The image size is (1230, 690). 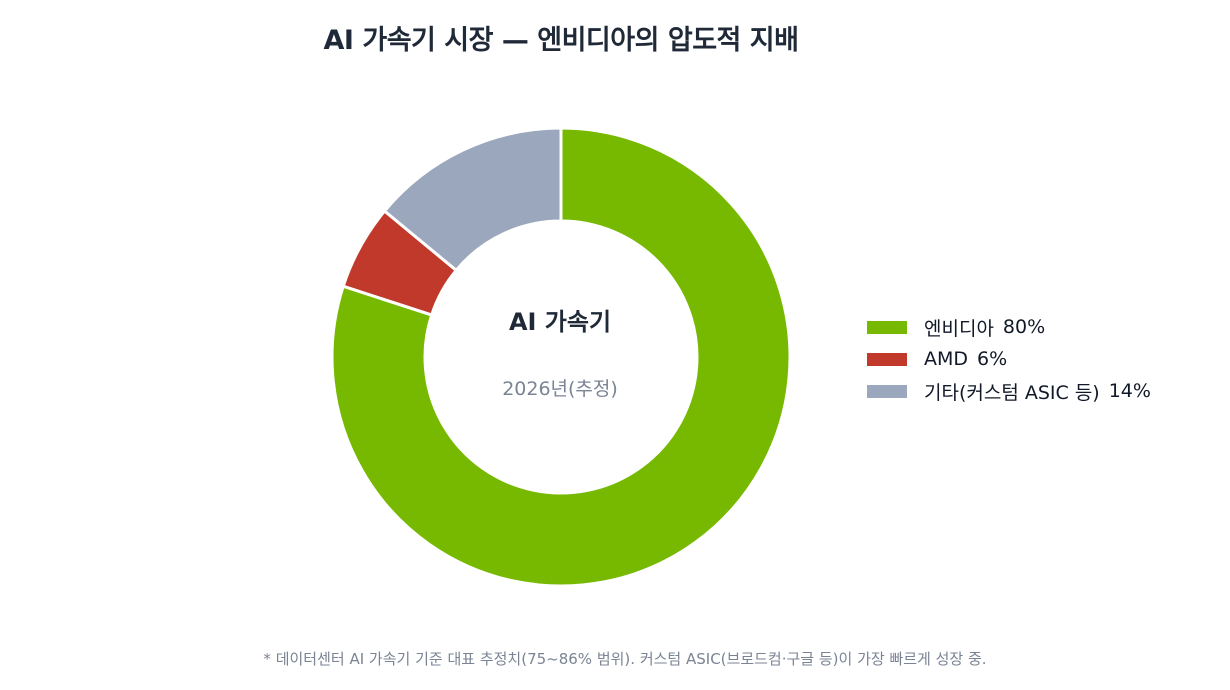 What do you see at coordinates (561, 40) in the screenshot?
I see `chart-title: AI 가속기 시장 — 엔비디아의 압도적 지배` at bounding box center [561, 40].